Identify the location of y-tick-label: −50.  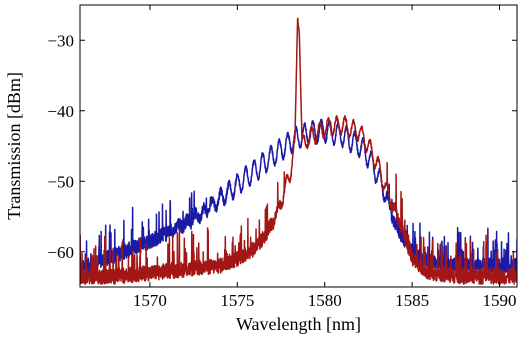
(60, 181).